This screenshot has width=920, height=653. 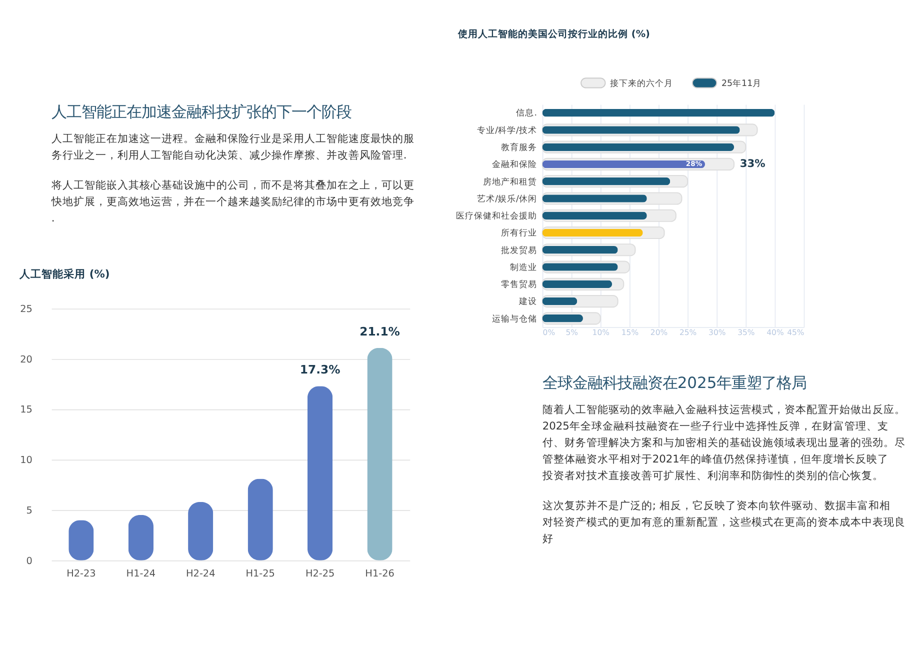 I want to click on y-tick-label: 房地产和租赁, so click(x=509, y=182).